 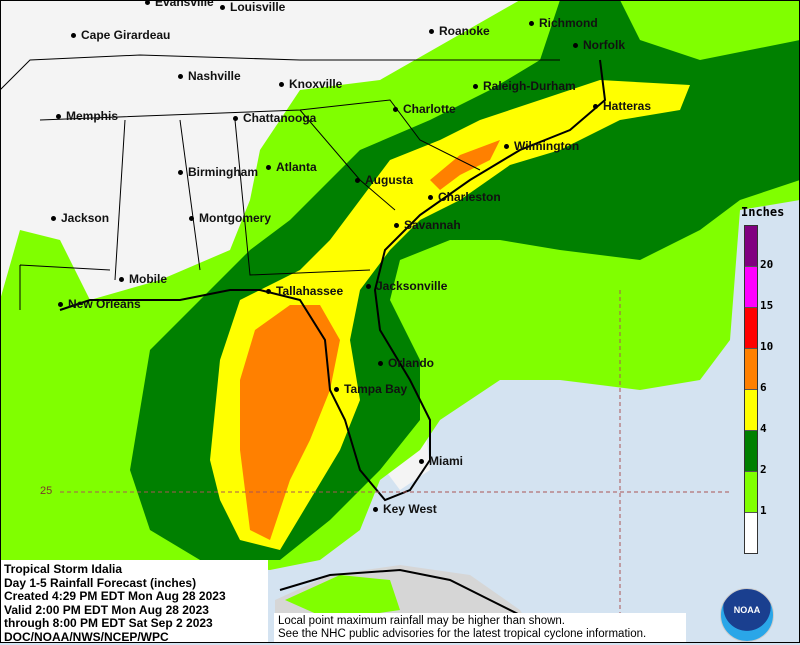 What do you see at coordinates (441, 461) in the screenshot?
I see `city-miami: Miami` at bounding box center [441, 461].